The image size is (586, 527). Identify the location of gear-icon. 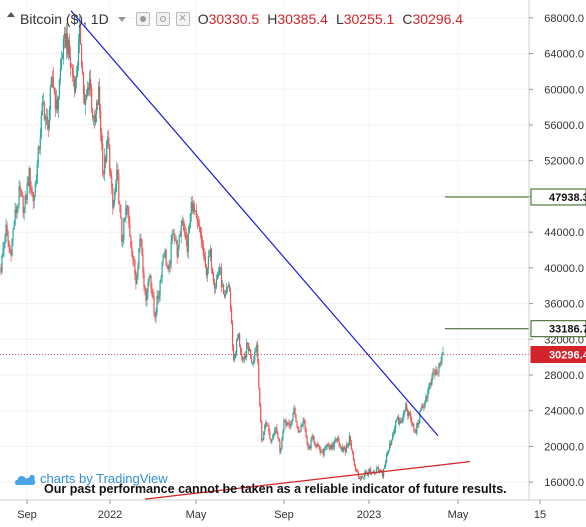
(162, 19).